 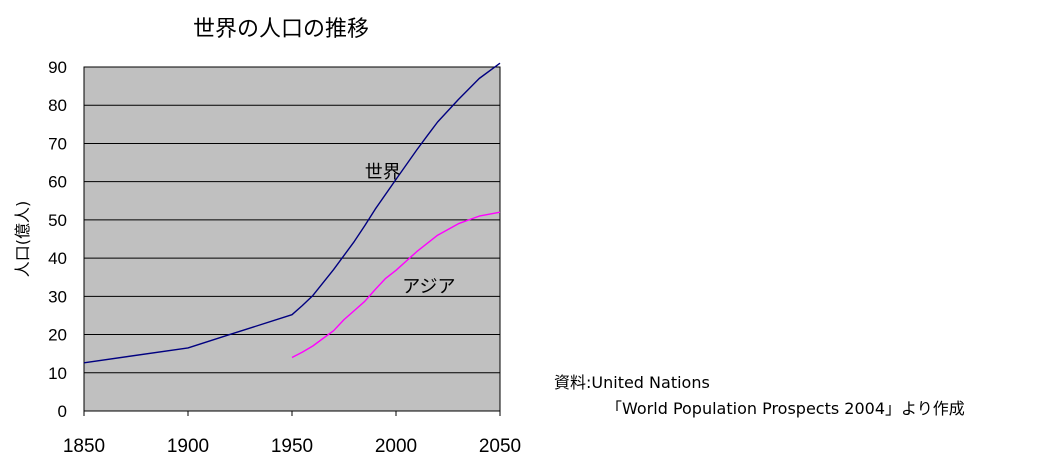 What do you see at coordinates (500, 446) in the screenshot?
I see `x-tick-label: 2050` at bounding box center [500, 446].